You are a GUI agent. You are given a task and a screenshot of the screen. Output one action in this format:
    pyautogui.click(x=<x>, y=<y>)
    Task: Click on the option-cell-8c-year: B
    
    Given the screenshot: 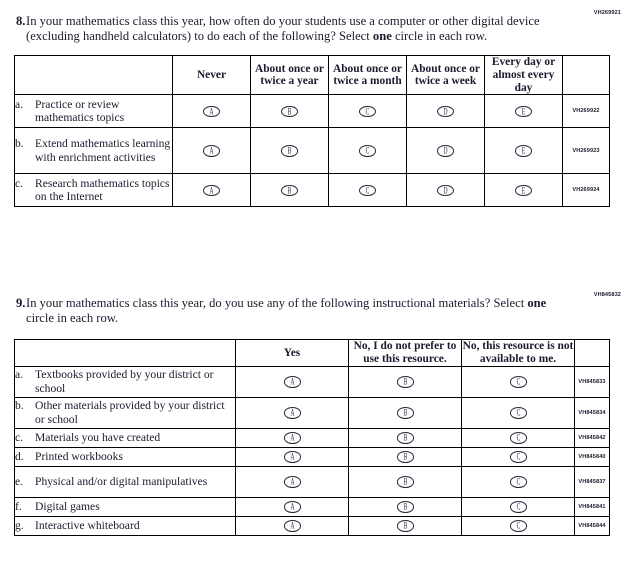 What is the action you would take?
    pyautogui.click(x=289, y=190)
    